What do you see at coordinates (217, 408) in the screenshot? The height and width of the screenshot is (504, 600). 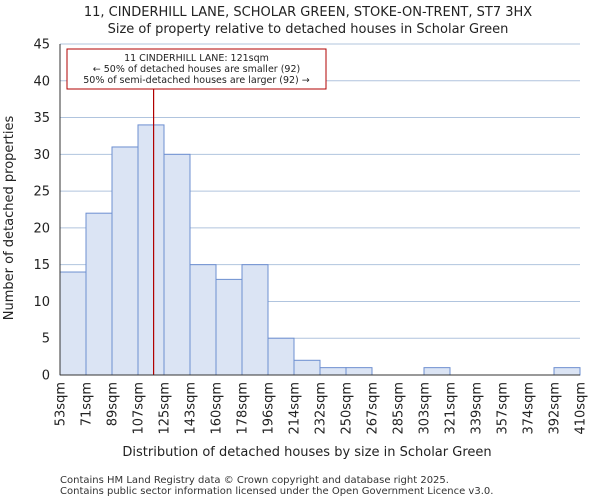 I see `x-tick-label: 160sqm` at bounding box center [217, 408].